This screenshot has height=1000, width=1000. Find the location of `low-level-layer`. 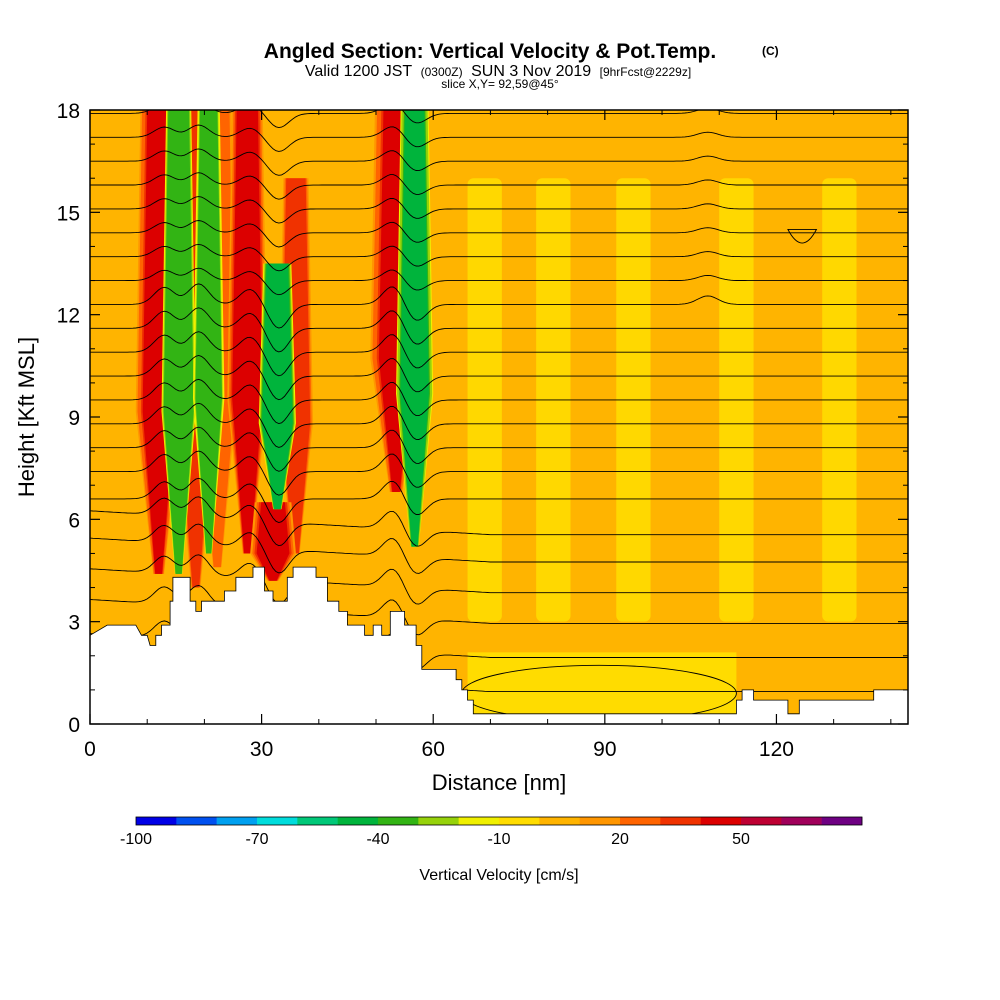

low-level-layer is located at coordinates (602, 688).